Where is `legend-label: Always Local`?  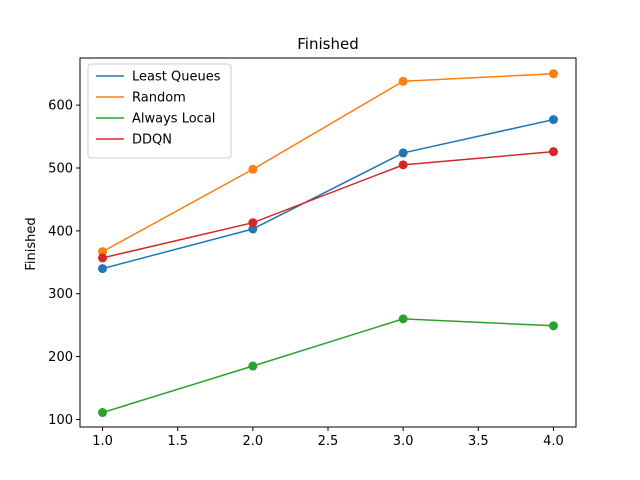 legend-label: Always Local is located at coordinates (173, 119).